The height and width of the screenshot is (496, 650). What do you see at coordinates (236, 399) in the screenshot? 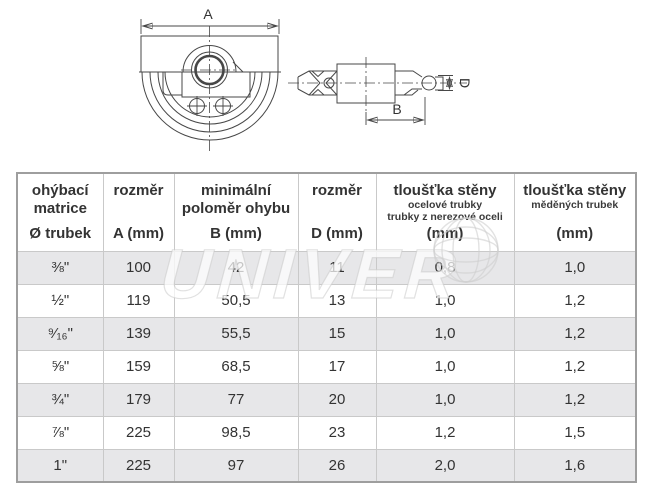
I see `cell-b: 77` at bounding box center [236, 399].